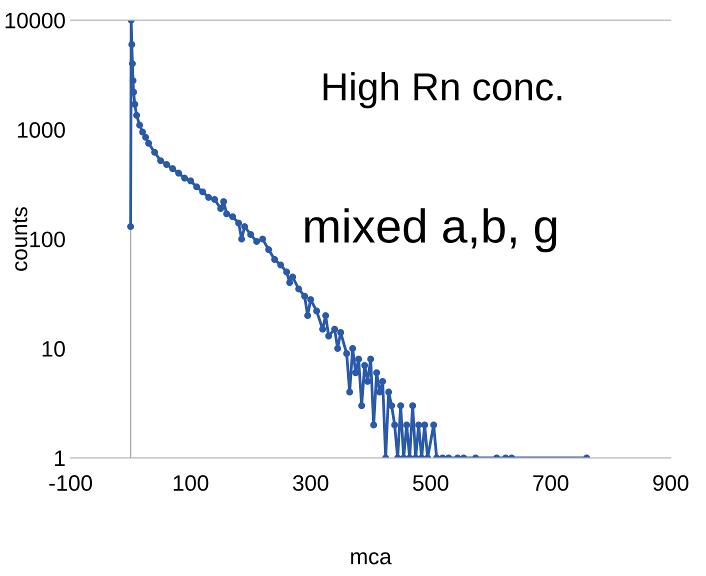 This screenshot has height=576, width=706. What do you see at coordinates (430, 483) in the screenshot?
I see `x-tick-label: 500` at bounding box center [430, 483].